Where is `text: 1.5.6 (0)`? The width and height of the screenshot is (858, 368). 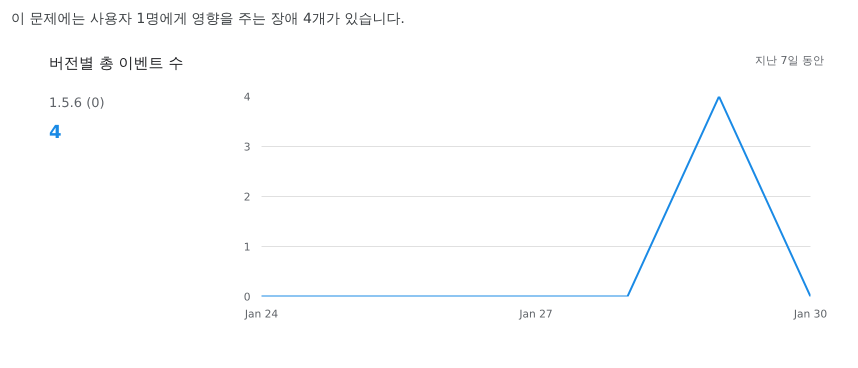
text: 1.5.6 (0) is located at coordinates (77, 103).